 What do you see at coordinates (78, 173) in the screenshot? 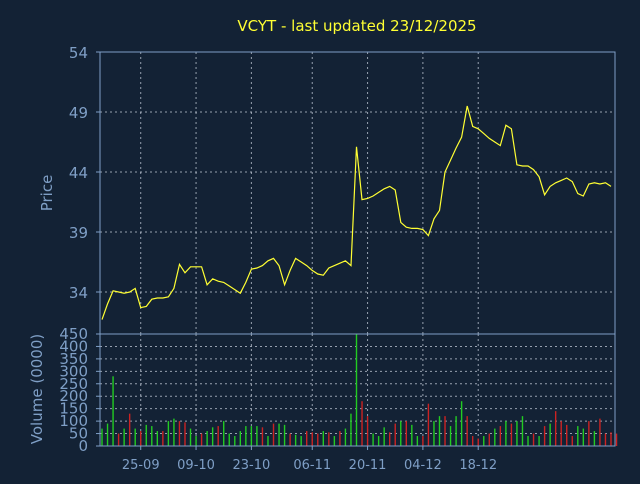
I see `price-y-tick-label: 44` at bounding box center [78, 173].